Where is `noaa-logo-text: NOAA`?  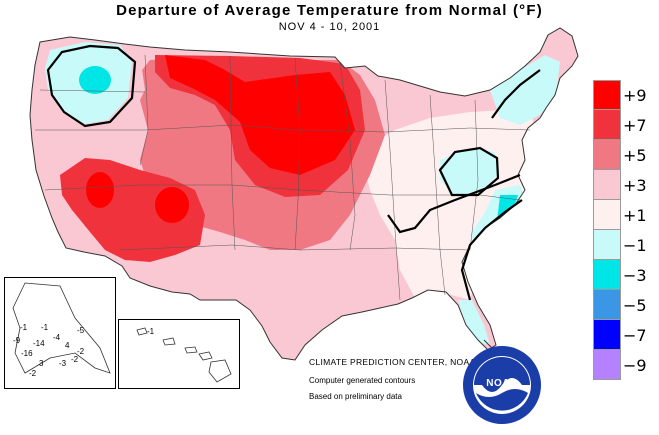 noaa-logo-text: NOAA is located at coordinates (502, 383).